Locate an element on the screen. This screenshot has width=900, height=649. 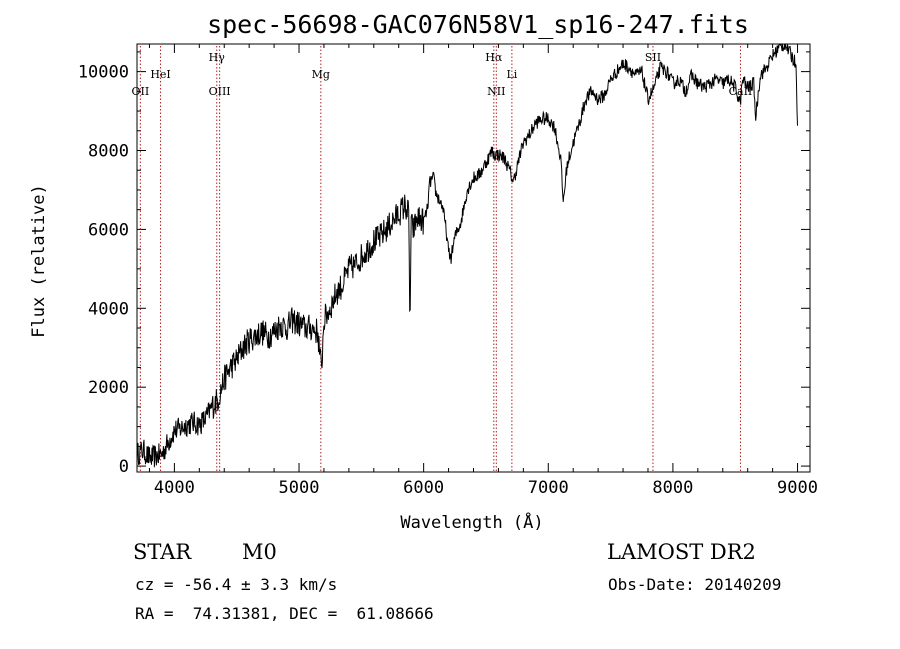
coordinates: RA = 74.31381, DEC = 61.08666 is located at coordinates (284, 613).